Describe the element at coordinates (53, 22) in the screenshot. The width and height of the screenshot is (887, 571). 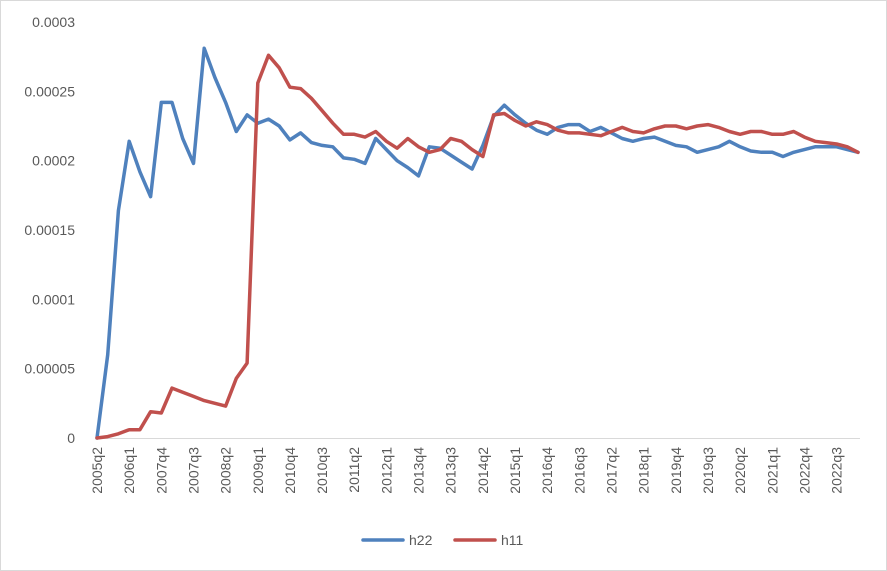
I see `y-tick-label: 0.0003` at that location.